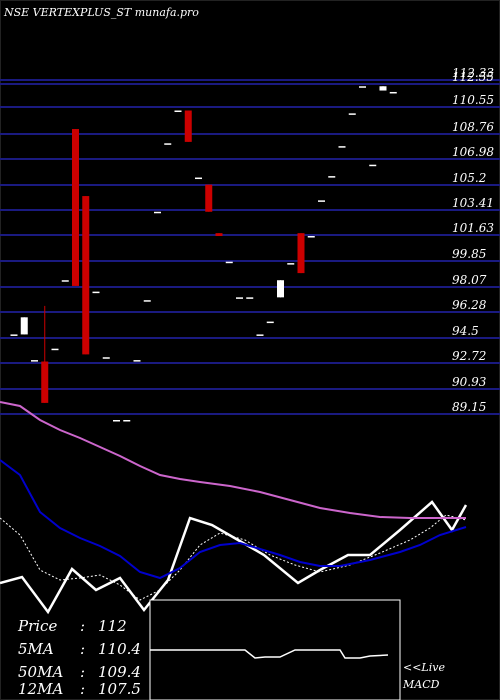 This screenshot has height=700, width=500. I want to click on price-tick-label: 112.33, so click(473, 73).